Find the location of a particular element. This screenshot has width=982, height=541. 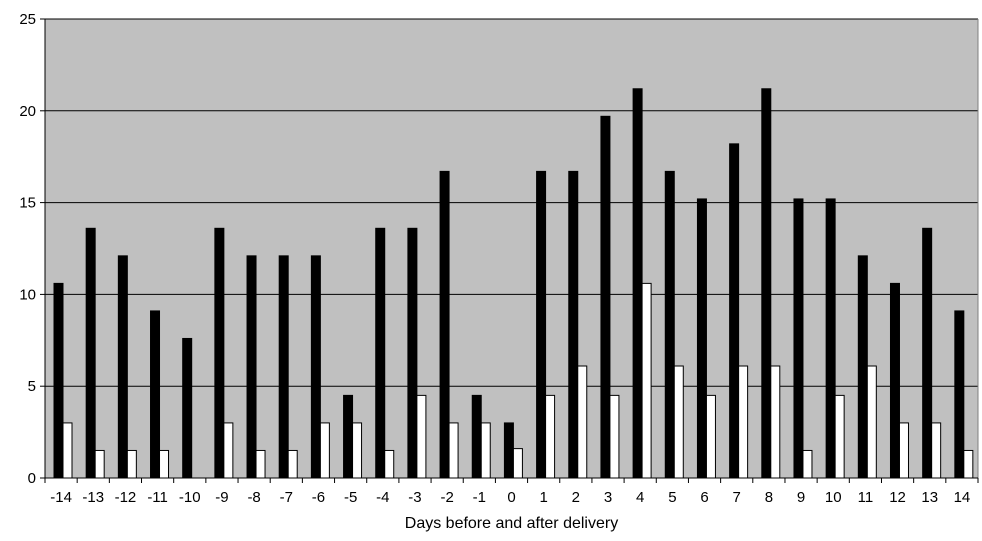

x-tick-label: 10 is located at coordinates (833, 497).